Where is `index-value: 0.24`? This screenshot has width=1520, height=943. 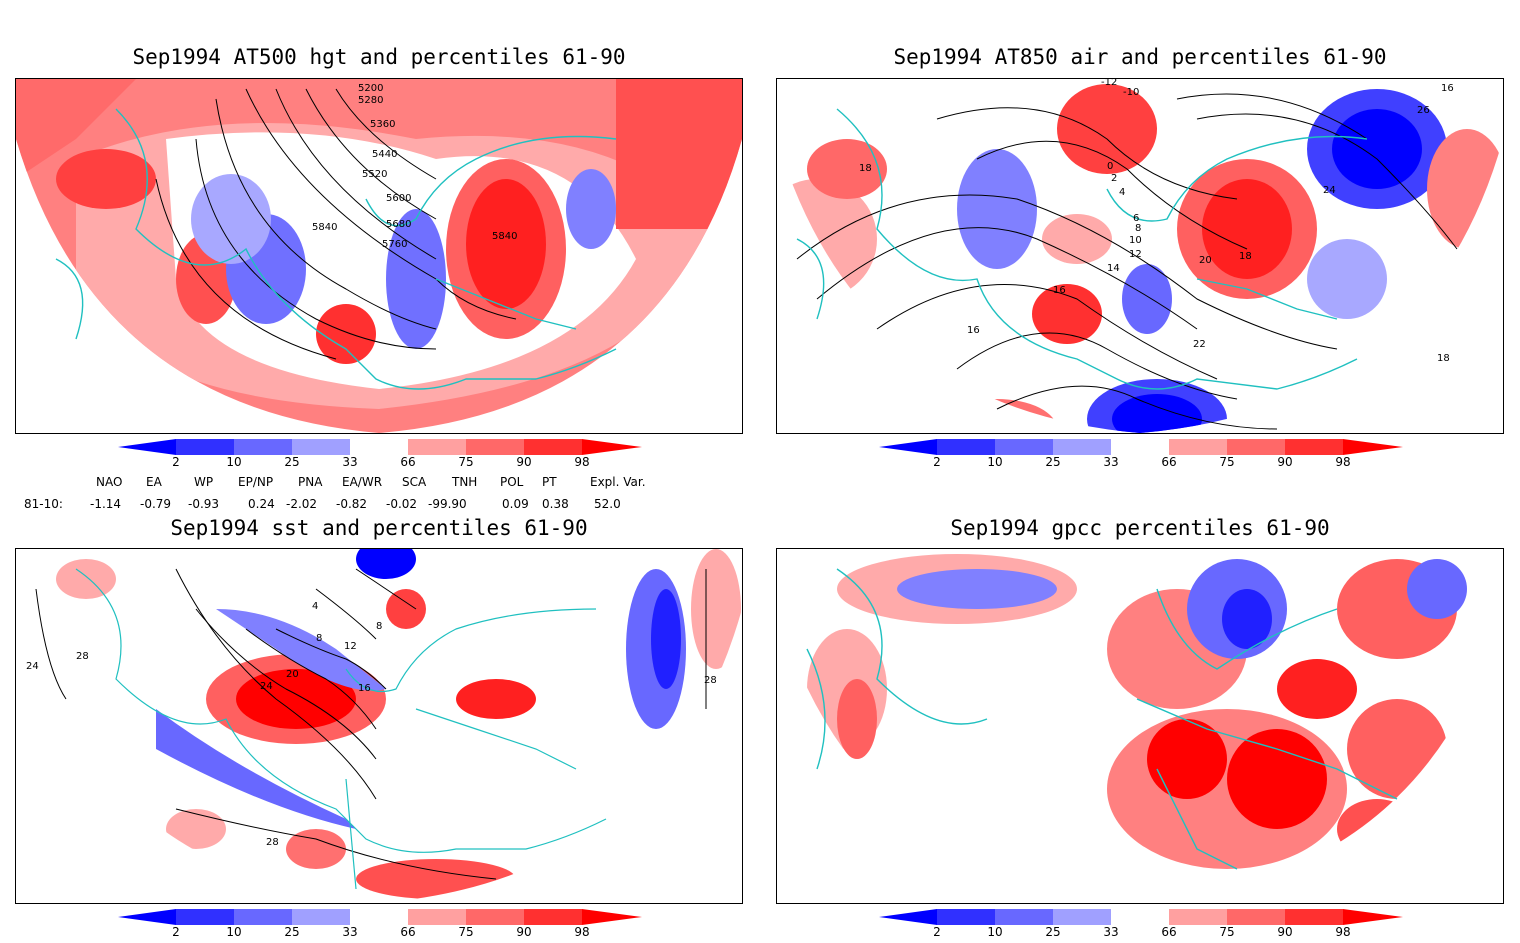 index-value: 0.24 is located at coordinates (261, 504).